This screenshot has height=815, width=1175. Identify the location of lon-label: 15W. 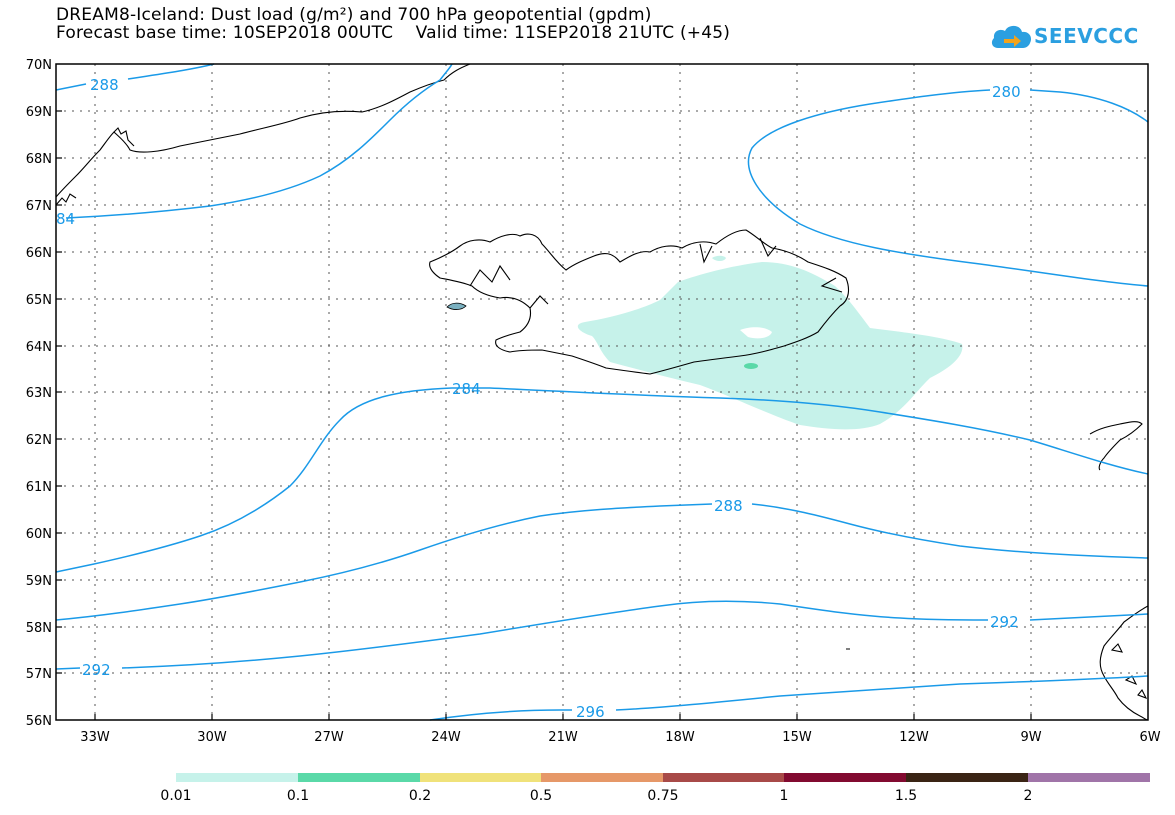
(797, 737).